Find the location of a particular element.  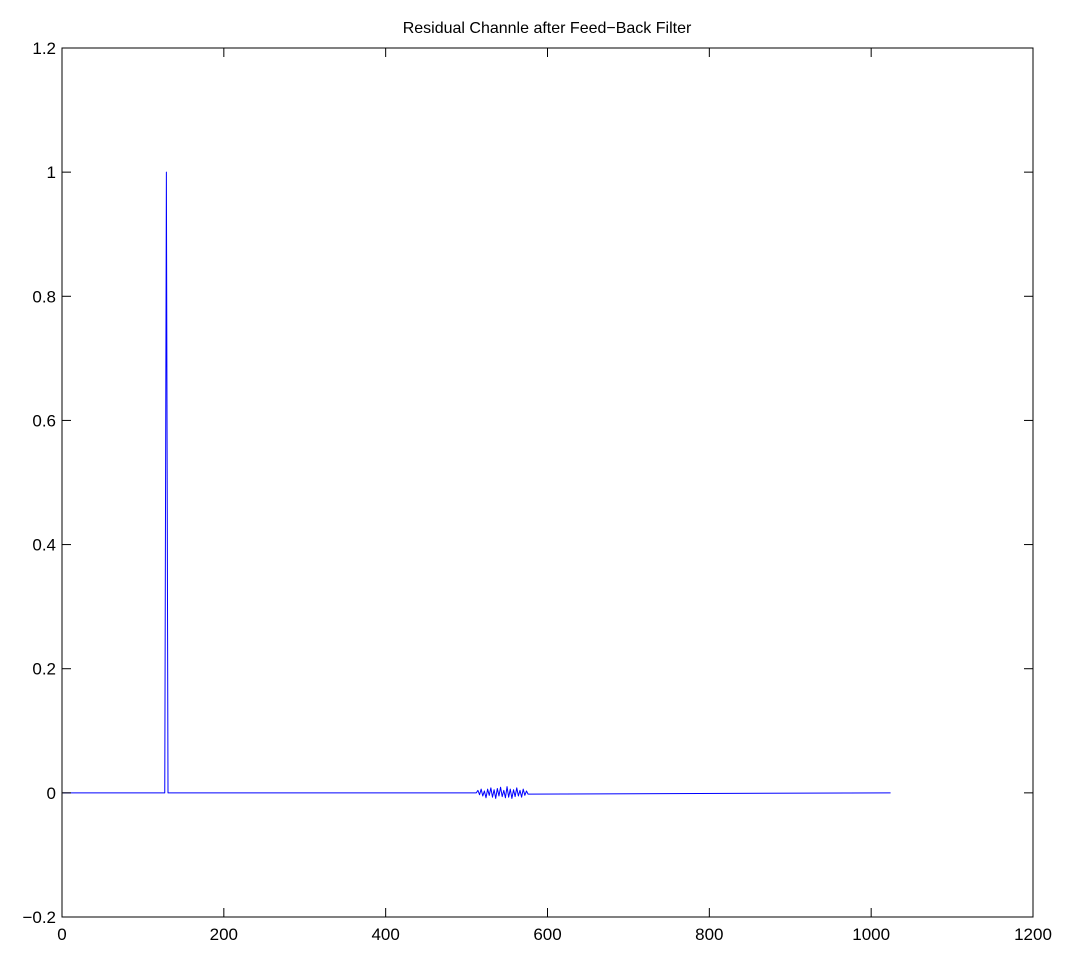

x-tick-label: 1000 is located at coordinates (871, 934).